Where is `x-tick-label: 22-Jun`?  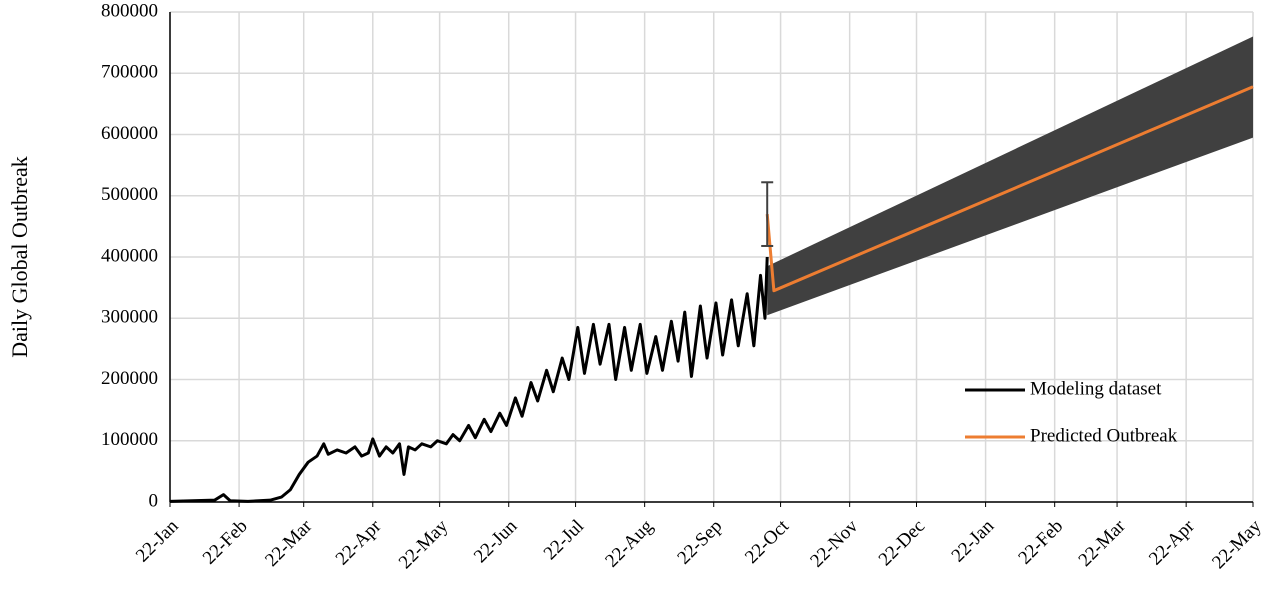 x-tick-label: 22-Jun is located at coordinates (496, 541).